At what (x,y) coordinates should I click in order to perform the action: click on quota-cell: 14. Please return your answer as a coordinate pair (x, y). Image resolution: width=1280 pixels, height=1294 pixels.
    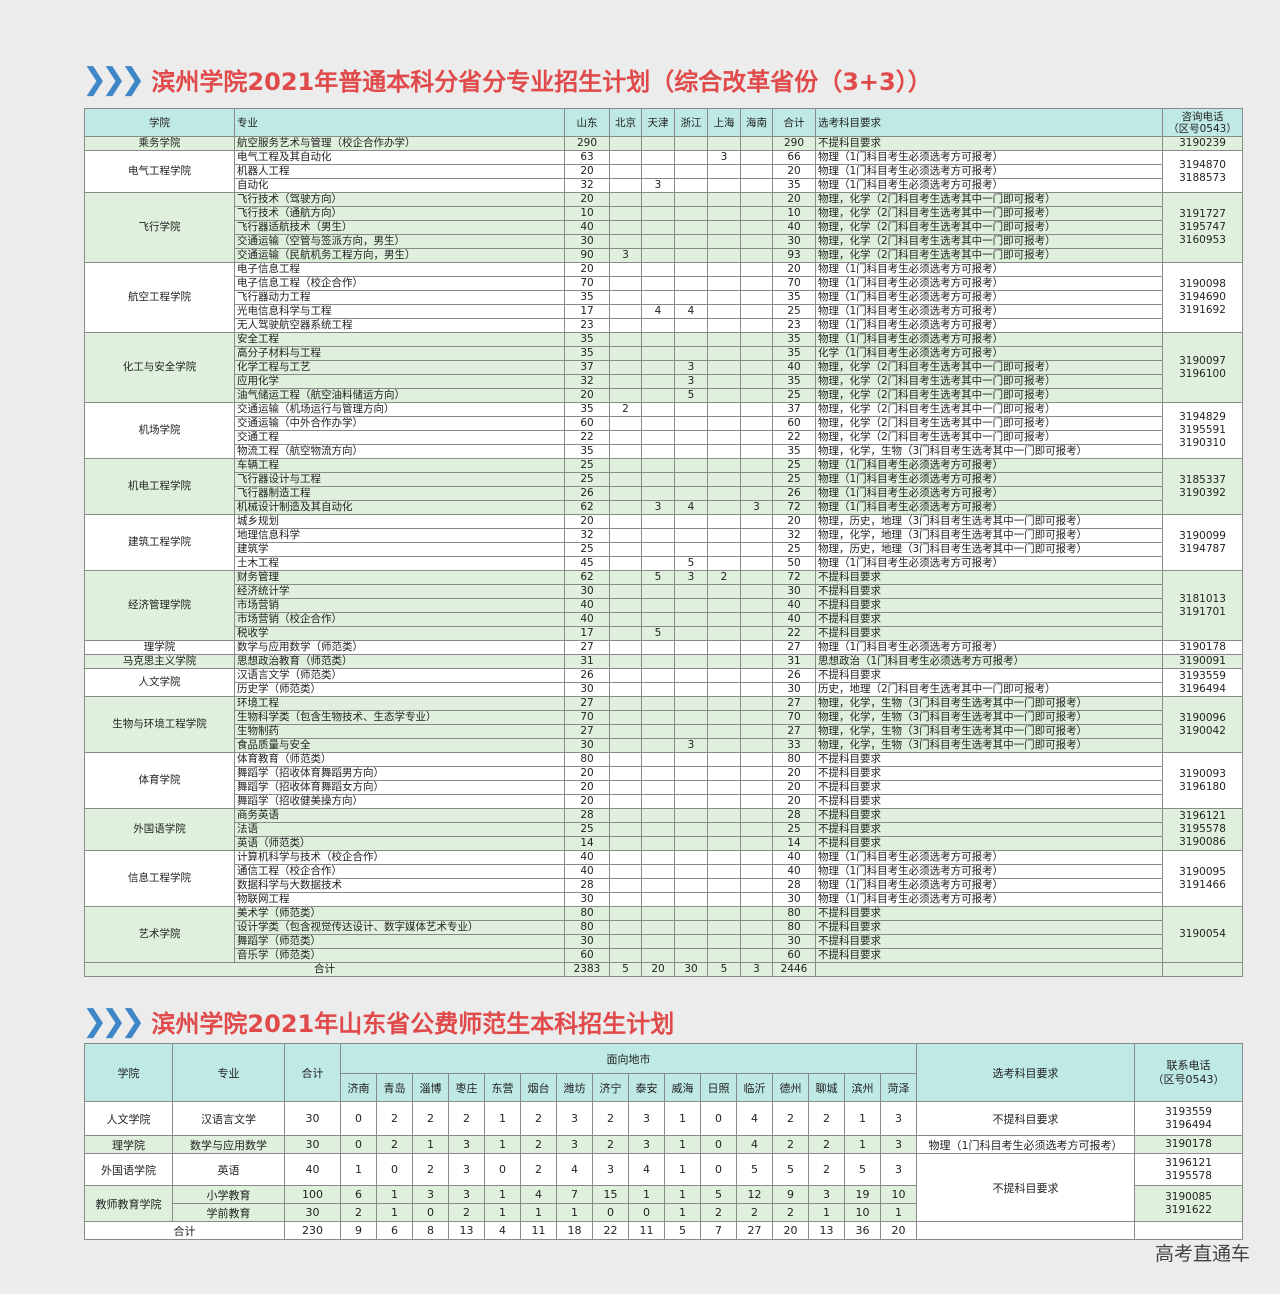
    Looking at the image, I should click on (794, 843).